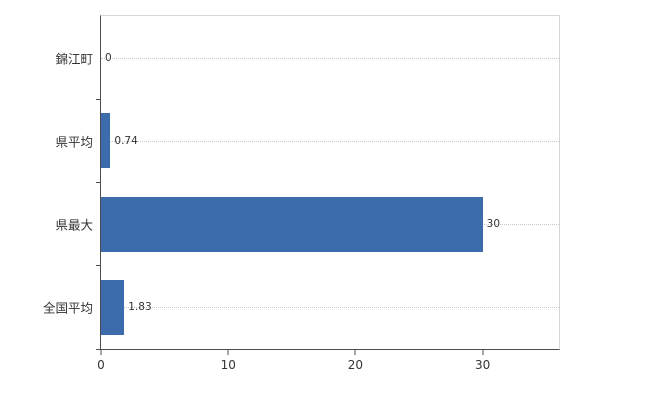 Image resolution: width=650 pixels, height=400 pixels. What do you see at coordinates (126, 140) in the screenshot?
I see `value-label: 0.74` at bounding box center [126, 140].